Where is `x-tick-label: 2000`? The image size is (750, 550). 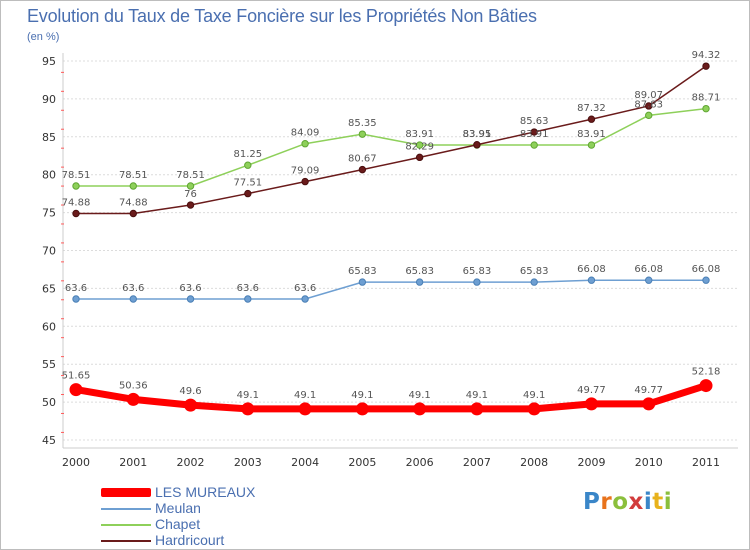
x-tick-label: 2000 is located at coordinates (76, 462).